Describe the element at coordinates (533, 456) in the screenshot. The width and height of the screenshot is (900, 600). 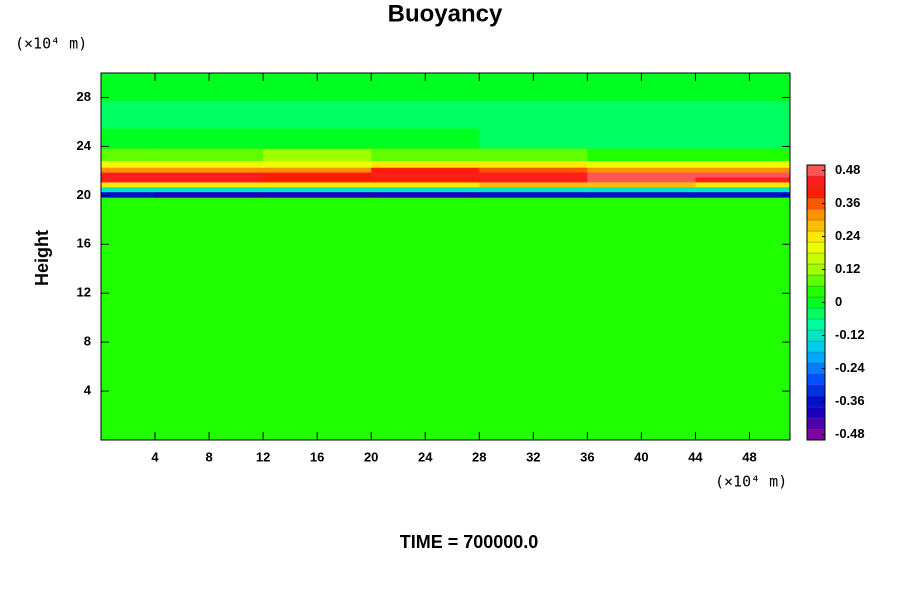
I see `x-tick-label: 32` at that location.